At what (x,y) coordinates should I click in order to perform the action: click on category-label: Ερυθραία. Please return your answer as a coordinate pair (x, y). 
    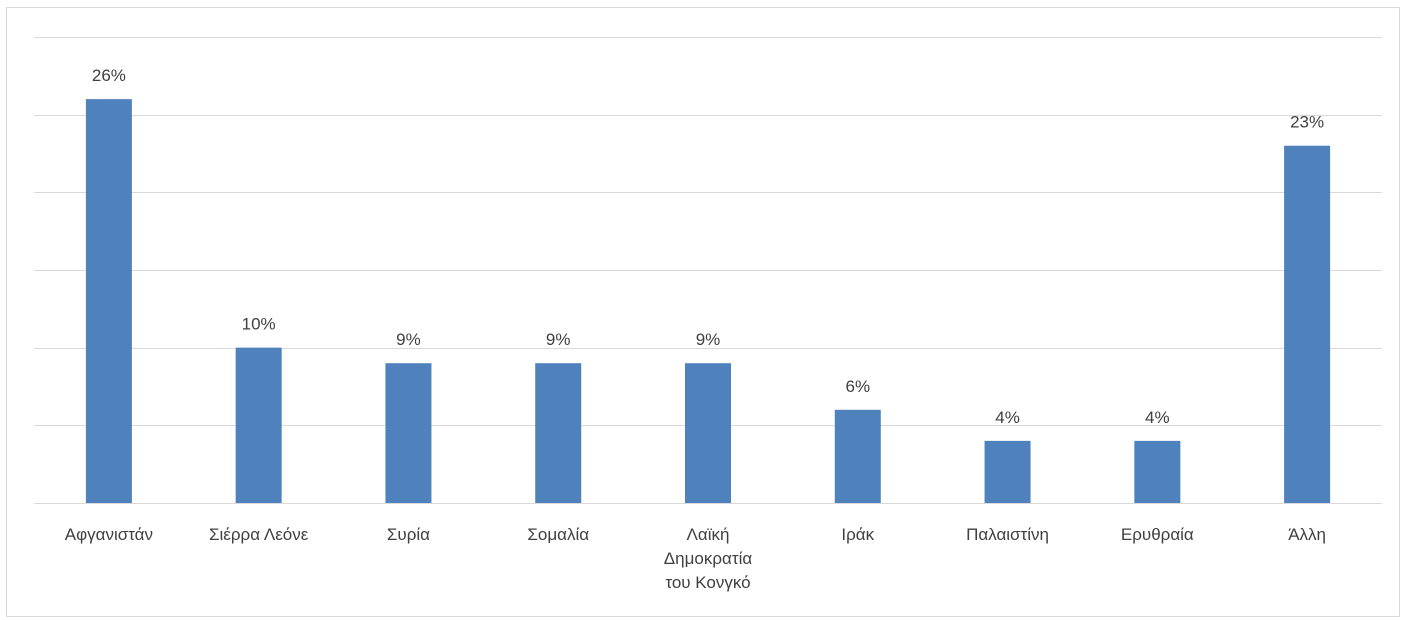
    Looking at the image, I should click on (1157, 534).